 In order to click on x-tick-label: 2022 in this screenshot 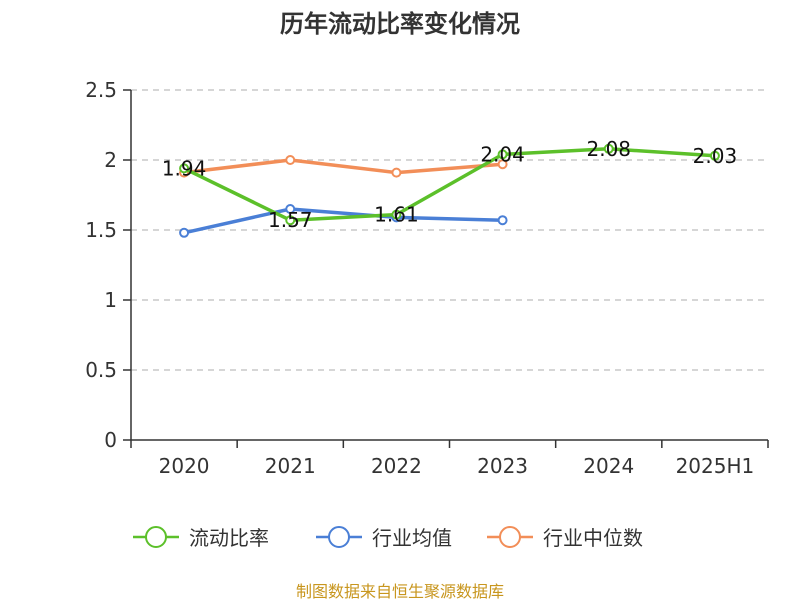, I will do `click(396, 466)`.